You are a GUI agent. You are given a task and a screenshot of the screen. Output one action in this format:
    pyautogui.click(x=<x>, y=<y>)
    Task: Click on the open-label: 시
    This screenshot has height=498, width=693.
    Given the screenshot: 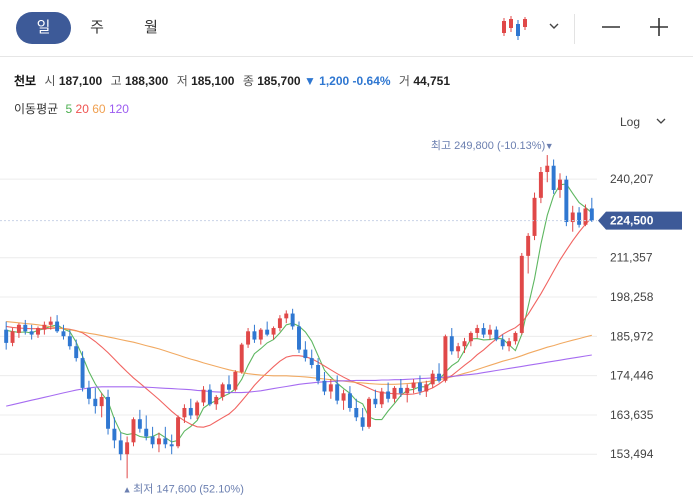 What is the action you would take?
    pyautogui.click(x=50, y=81)
    